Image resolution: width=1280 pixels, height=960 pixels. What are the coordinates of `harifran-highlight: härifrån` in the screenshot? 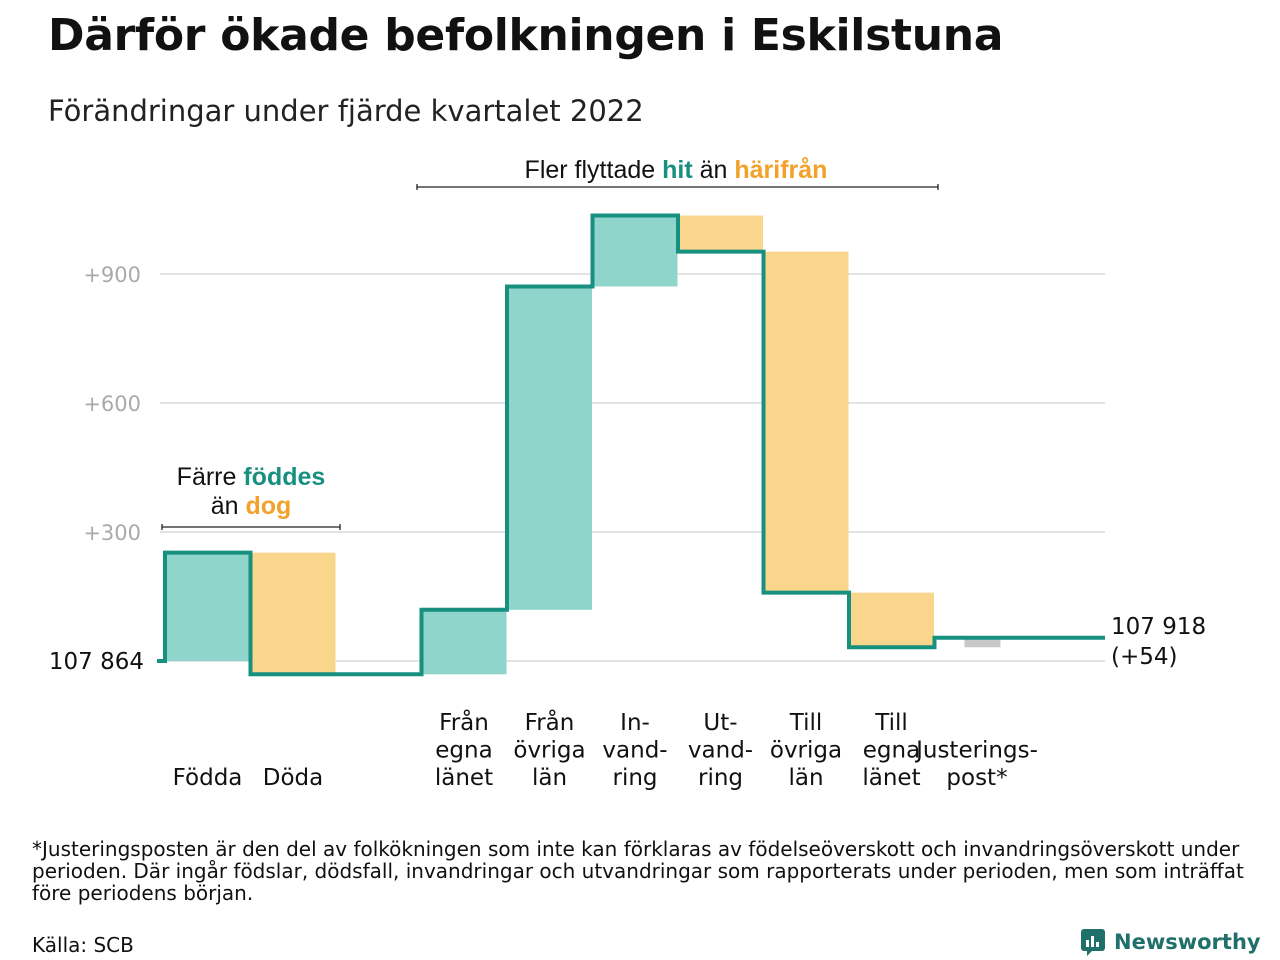 It's located at (780, 170).